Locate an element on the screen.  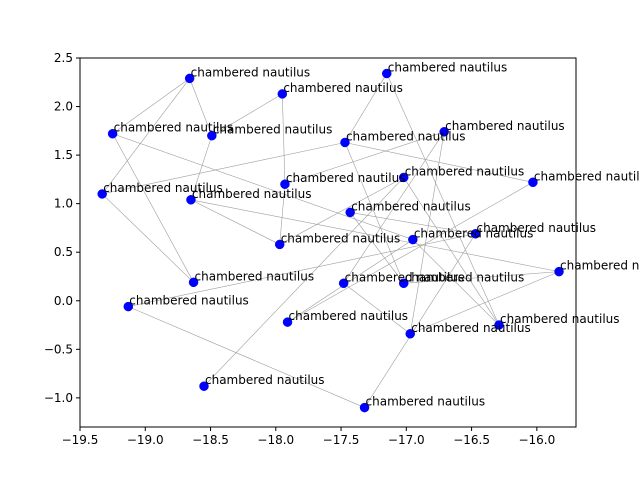
y-tick-label: −1.0 is located at coordinates (58, 398).